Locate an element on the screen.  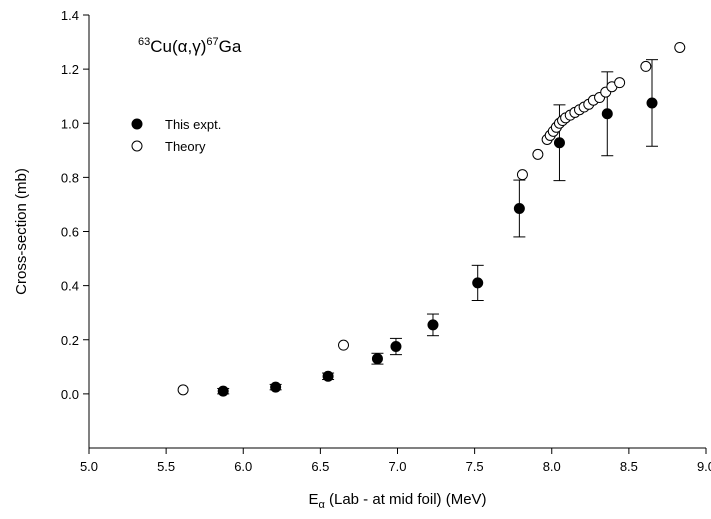
y-tick-label: 0.0 is located at coordinates (70, 394).